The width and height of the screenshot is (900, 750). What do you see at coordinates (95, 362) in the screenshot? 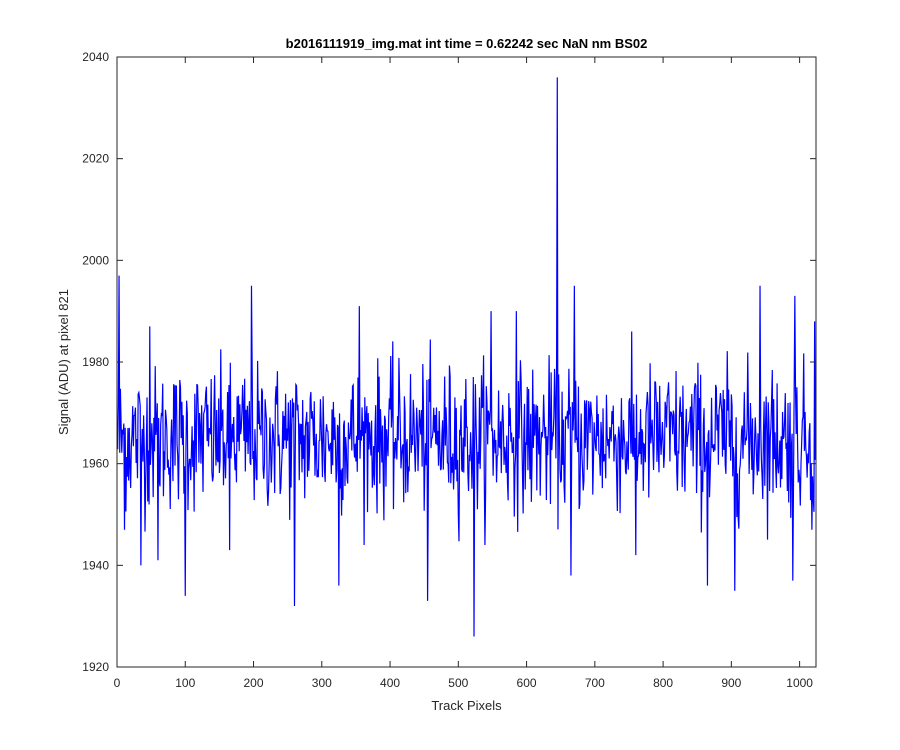
I see `y-tick-label: 1980` at bounding box center [95, 362].